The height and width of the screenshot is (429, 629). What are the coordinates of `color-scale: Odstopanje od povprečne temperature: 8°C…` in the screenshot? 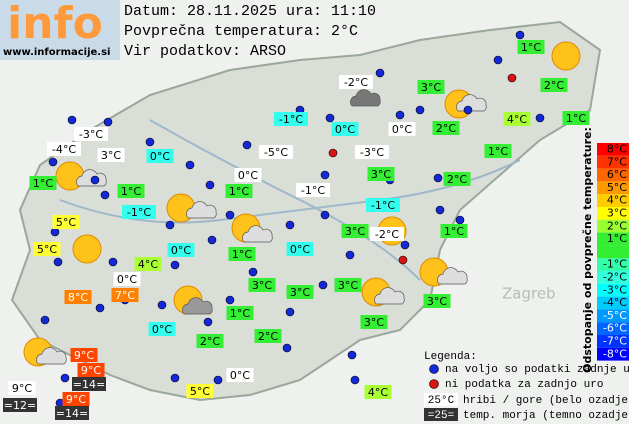 It's located at (605, 250).